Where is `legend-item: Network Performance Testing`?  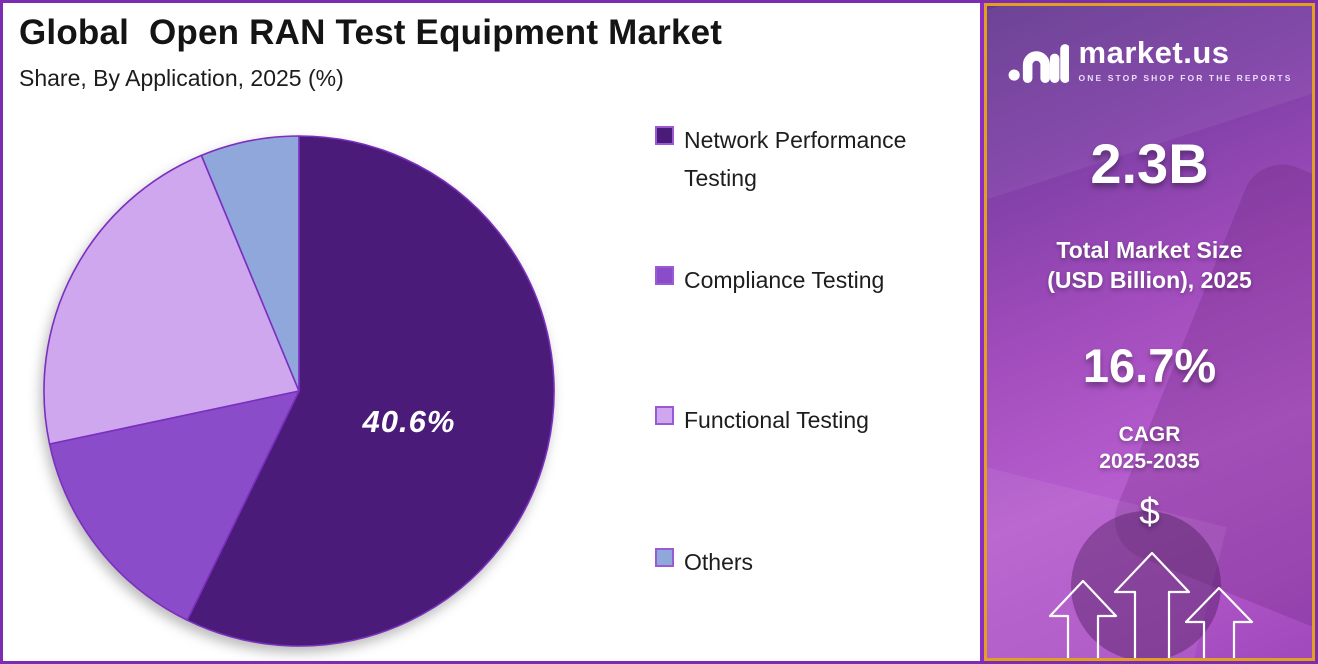
legend-item: Network Performance Testing is located at coordinates (812, 159).